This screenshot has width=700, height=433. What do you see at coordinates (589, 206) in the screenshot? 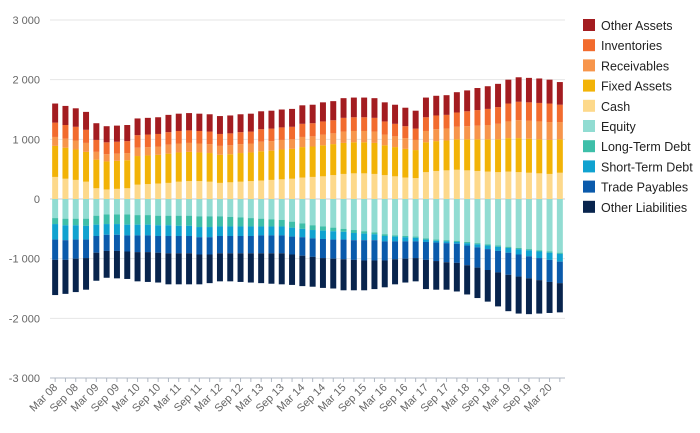
I see `legend-swatch-other-liabilities` at bounding box center [589, 206].